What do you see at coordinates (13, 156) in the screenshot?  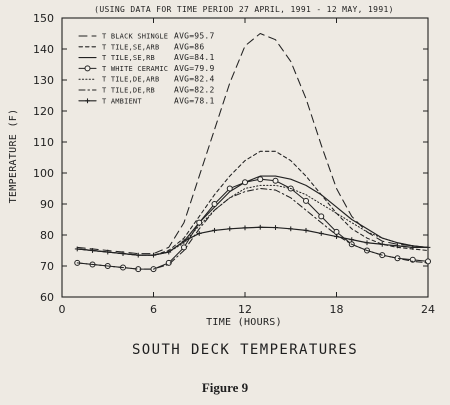 I see `y-axis-title: TEMPERATURE (F)` at bounding box center [13, 156].